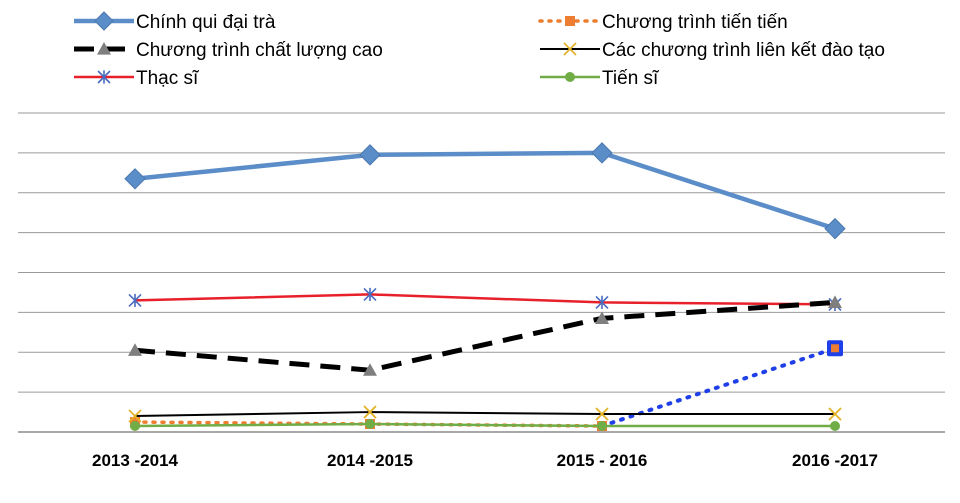 The image size is (960, 503). I want to click on x-tick-label: 2015 - 2016, so click(602, 460).